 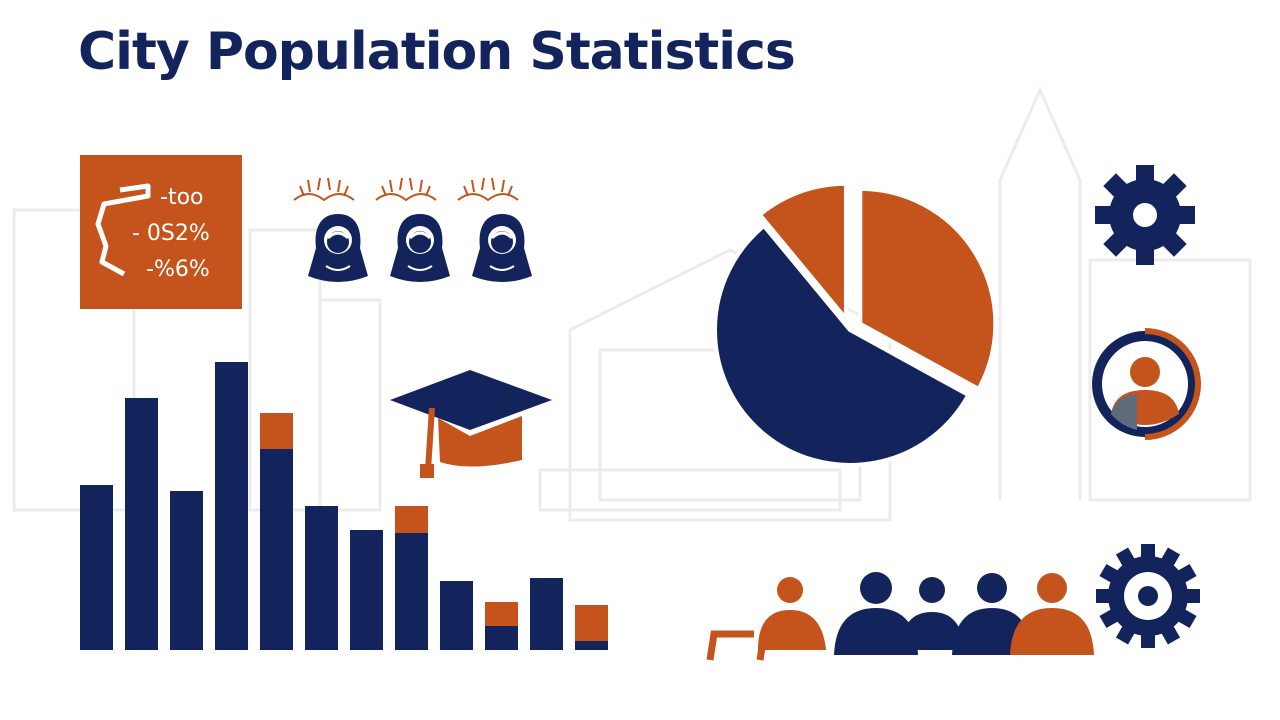 What do you see at coordinates (178, 269) in the screenshot?
I see `stat-line-3: -%6%` at bounding box center [178, 269].